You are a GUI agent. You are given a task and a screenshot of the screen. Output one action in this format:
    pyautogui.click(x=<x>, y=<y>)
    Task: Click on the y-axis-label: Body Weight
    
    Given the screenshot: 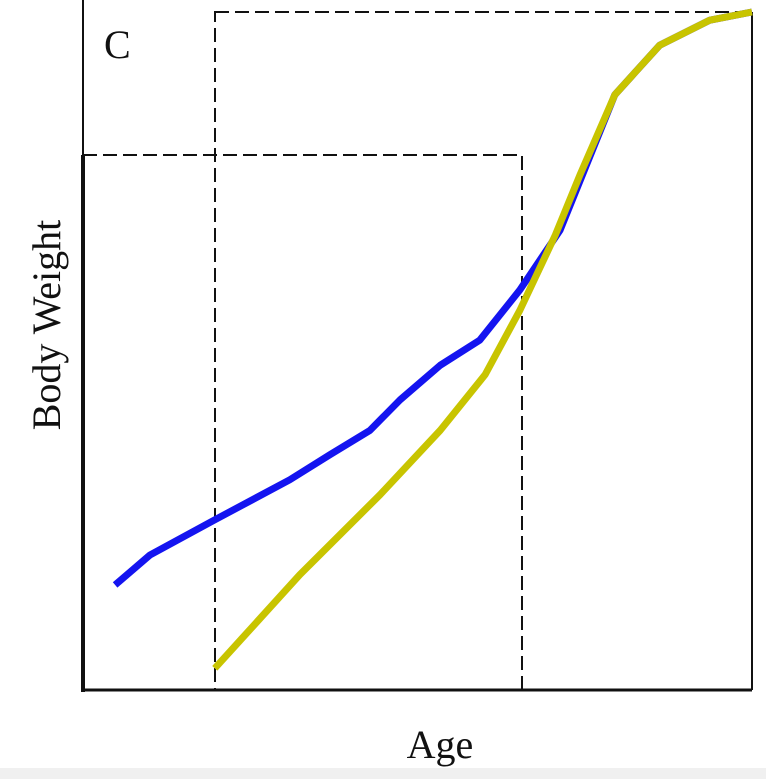 What is the action you would take?
    pyautogui.click(x=46, y=325)
    